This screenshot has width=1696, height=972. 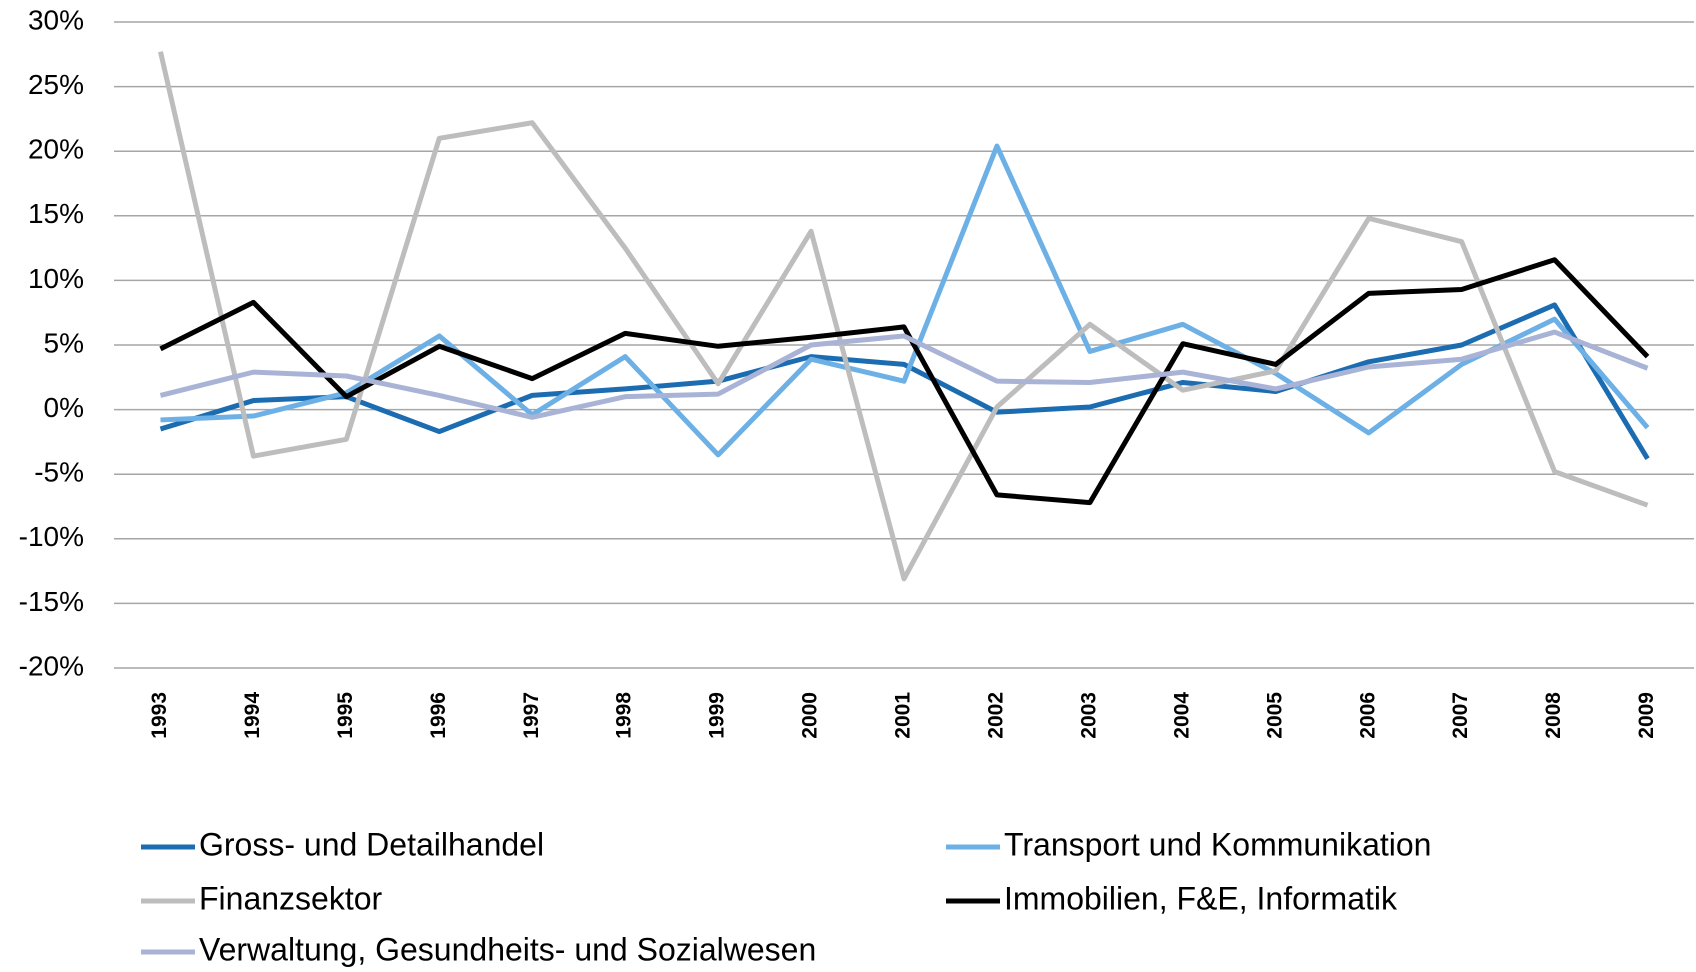 I want to click on x-tick-label: 2001, so click(x=903, y=715).